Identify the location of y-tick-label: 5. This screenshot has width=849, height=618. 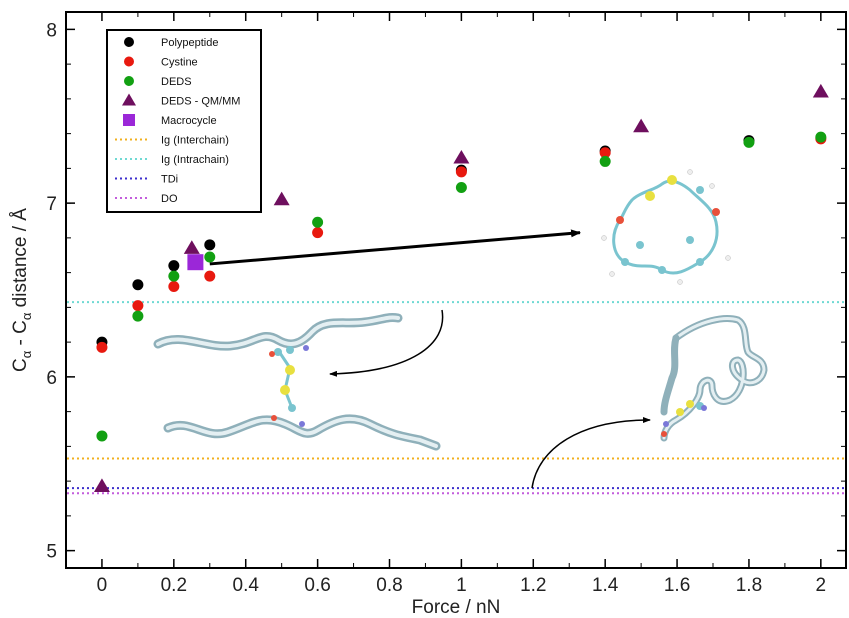
(51, 552).